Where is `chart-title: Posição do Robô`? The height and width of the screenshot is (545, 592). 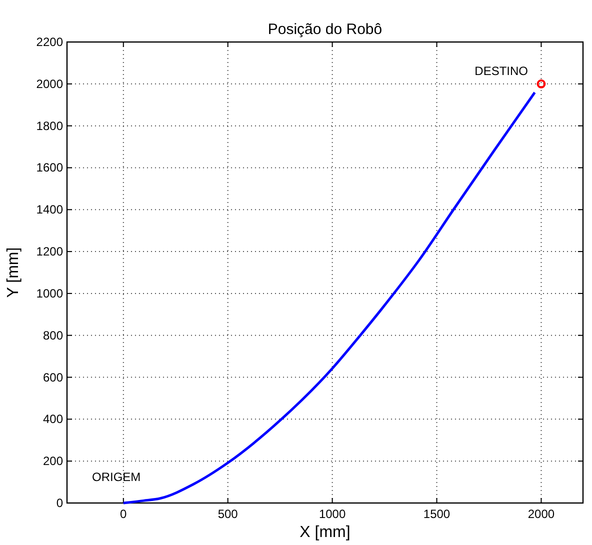
chart-title: Posição do Robô is located at coordinates (325, 29).